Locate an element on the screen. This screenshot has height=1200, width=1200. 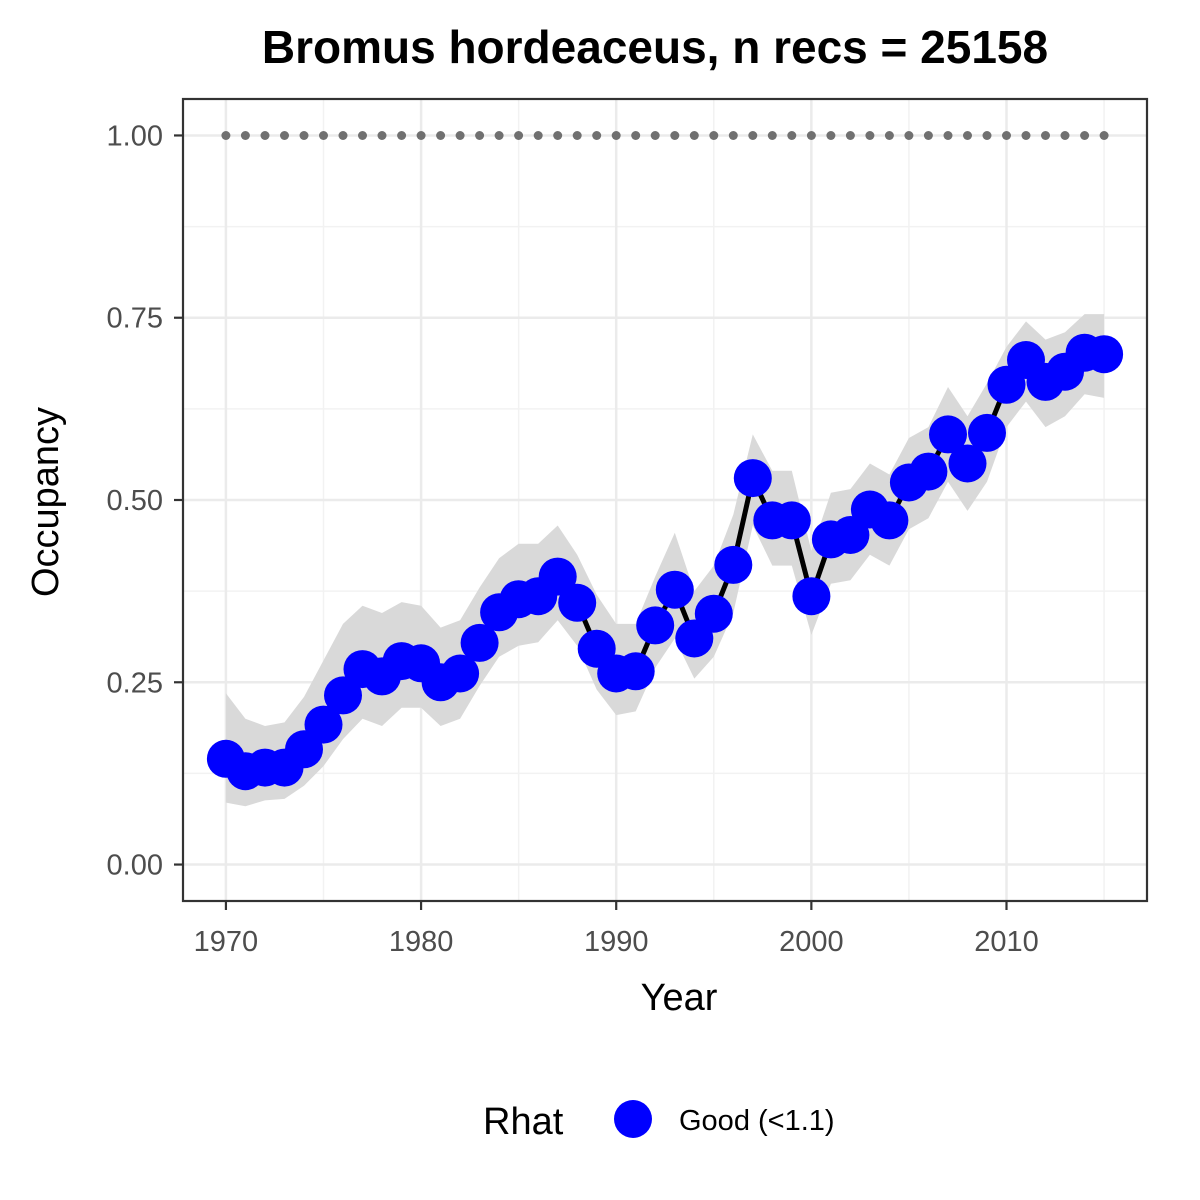
x-tick-label: 2010 is located at coordinates (1006, 942).